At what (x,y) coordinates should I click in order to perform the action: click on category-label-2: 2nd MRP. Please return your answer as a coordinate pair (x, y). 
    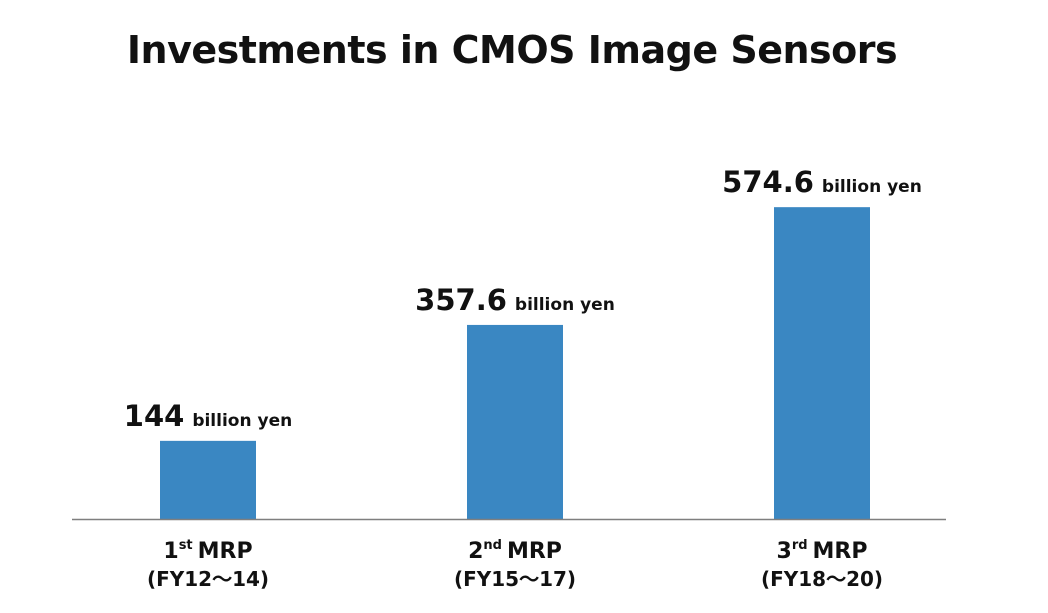
    Looking at the image, I should click on (515, 551).